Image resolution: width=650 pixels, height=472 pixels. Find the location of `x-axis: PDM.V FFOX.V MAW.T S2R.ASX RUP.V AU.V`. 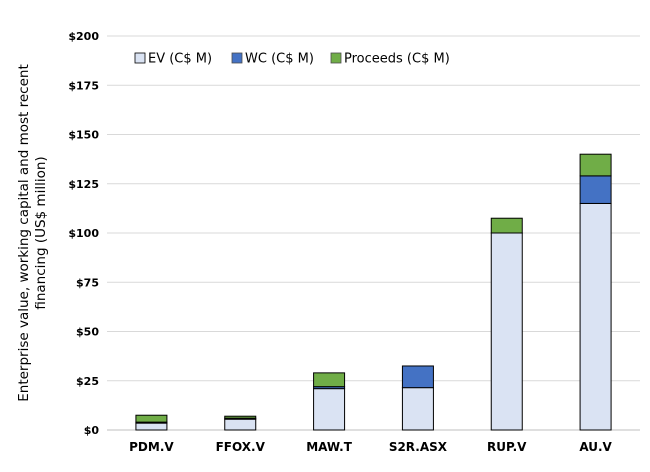

x-axis: PDM.V FFOX.V MAW.T S2R.ASX RUP.V AU.V is located at coordinates (370, 447).